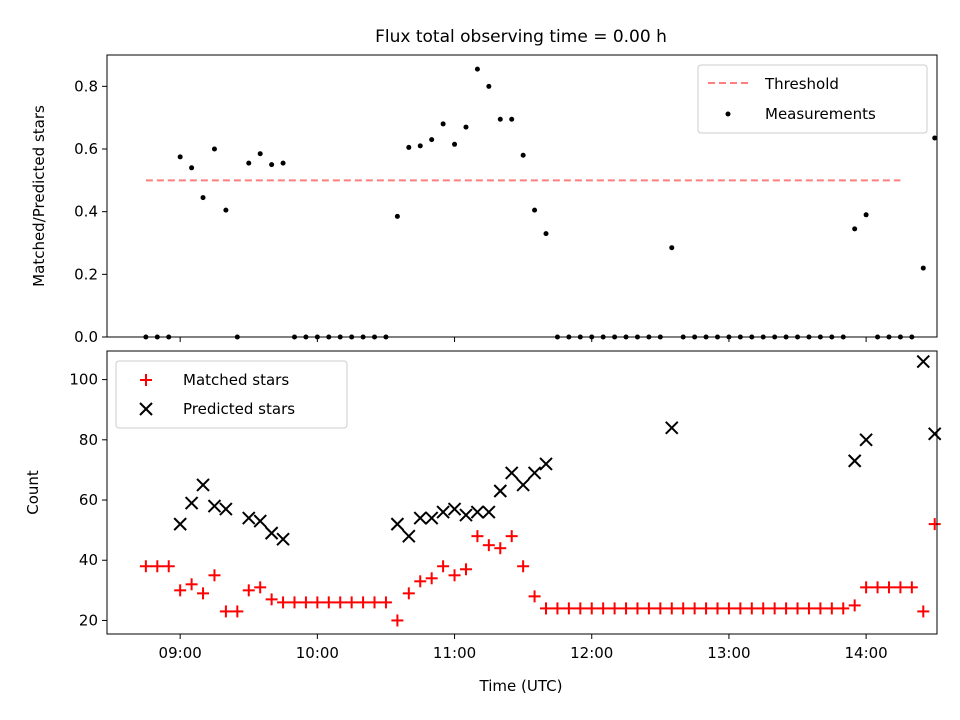  I want to click on bottom-x-tick-label: 09:00, so click(180, 653).